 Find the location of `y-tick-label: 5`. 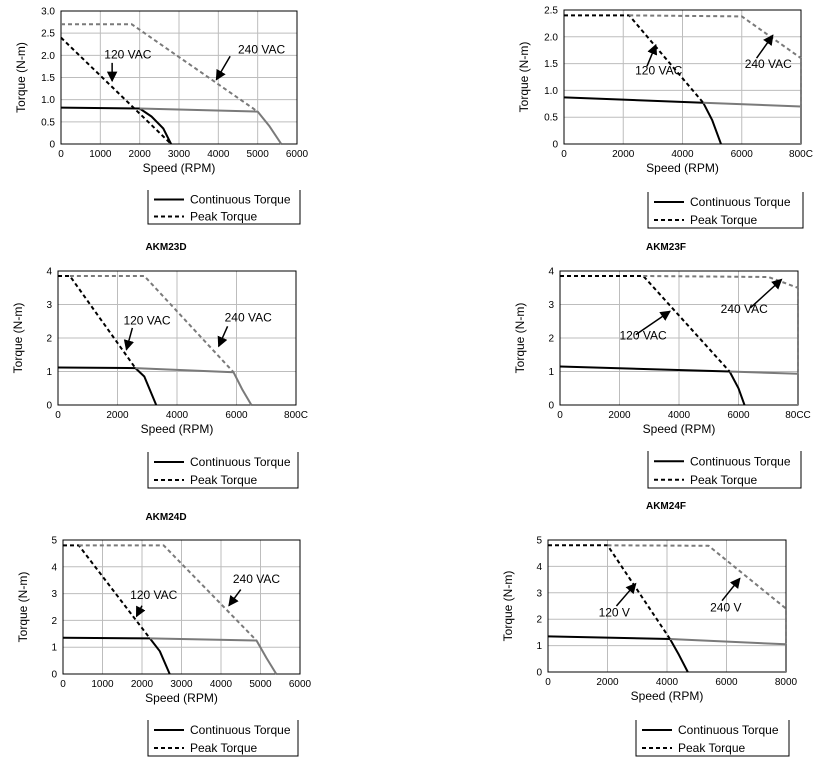

y-tick-label: 5 is located at coordinates (54, 541).